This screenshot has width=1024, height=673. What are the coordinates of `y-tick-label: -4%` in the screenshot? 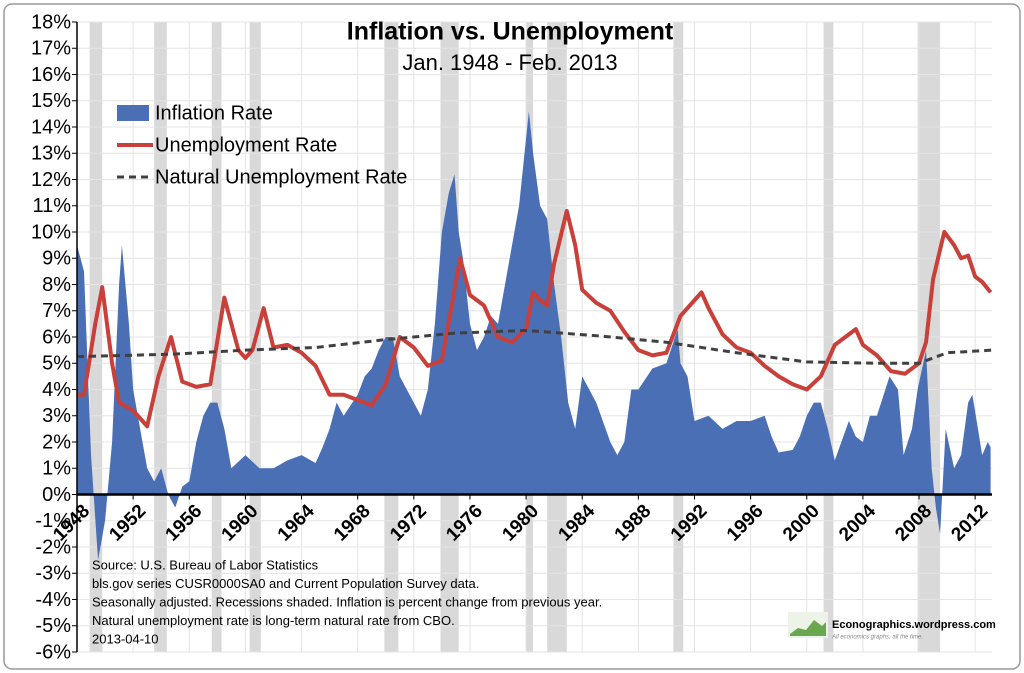 It's located at (53, 600).